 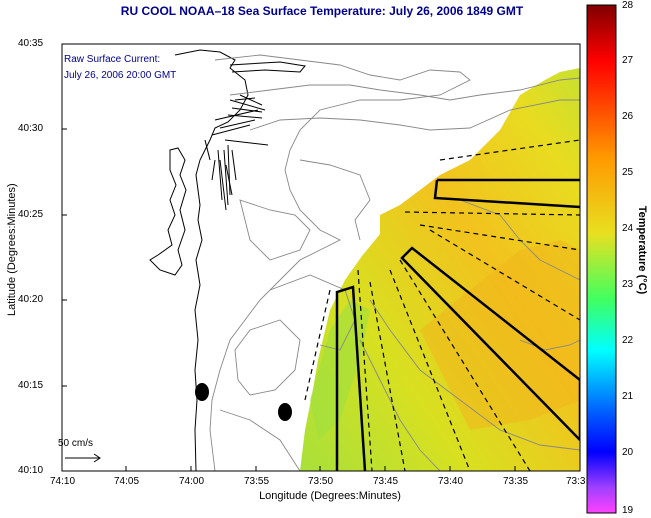 What do you see at coordinates (500, 335) in the screenshot?
I see `sst-warm-patch` at bounding box center [500, 335].